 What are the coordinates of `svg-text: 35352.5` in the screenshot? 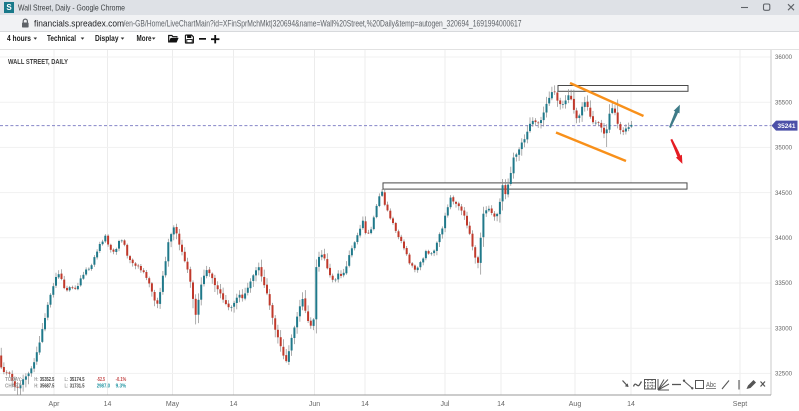 It's located at (47, 380).